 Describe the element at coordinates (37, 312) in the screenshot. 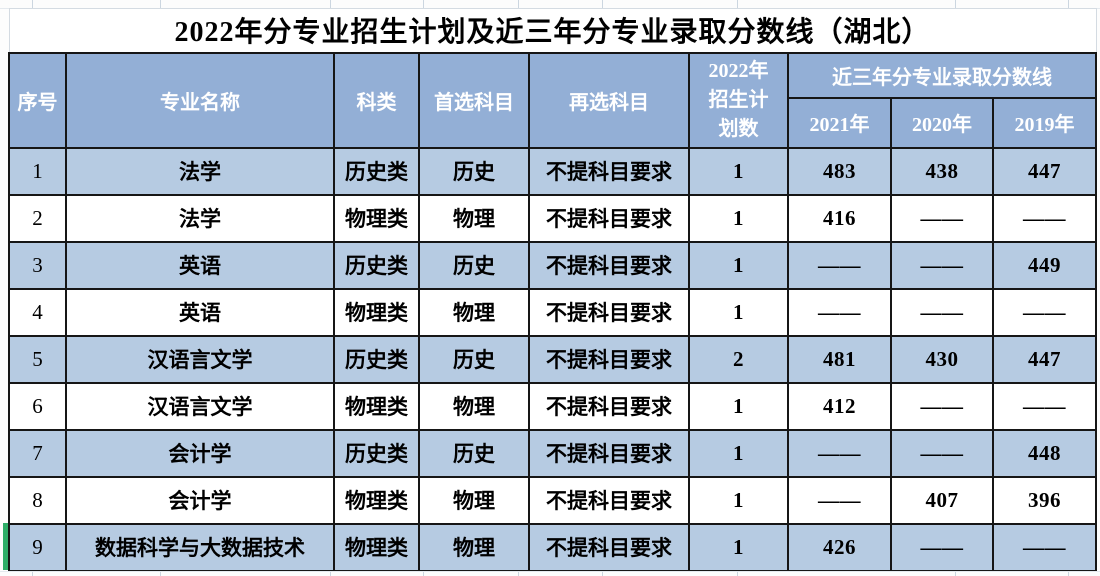

I see `cell-no: 4` at that location.